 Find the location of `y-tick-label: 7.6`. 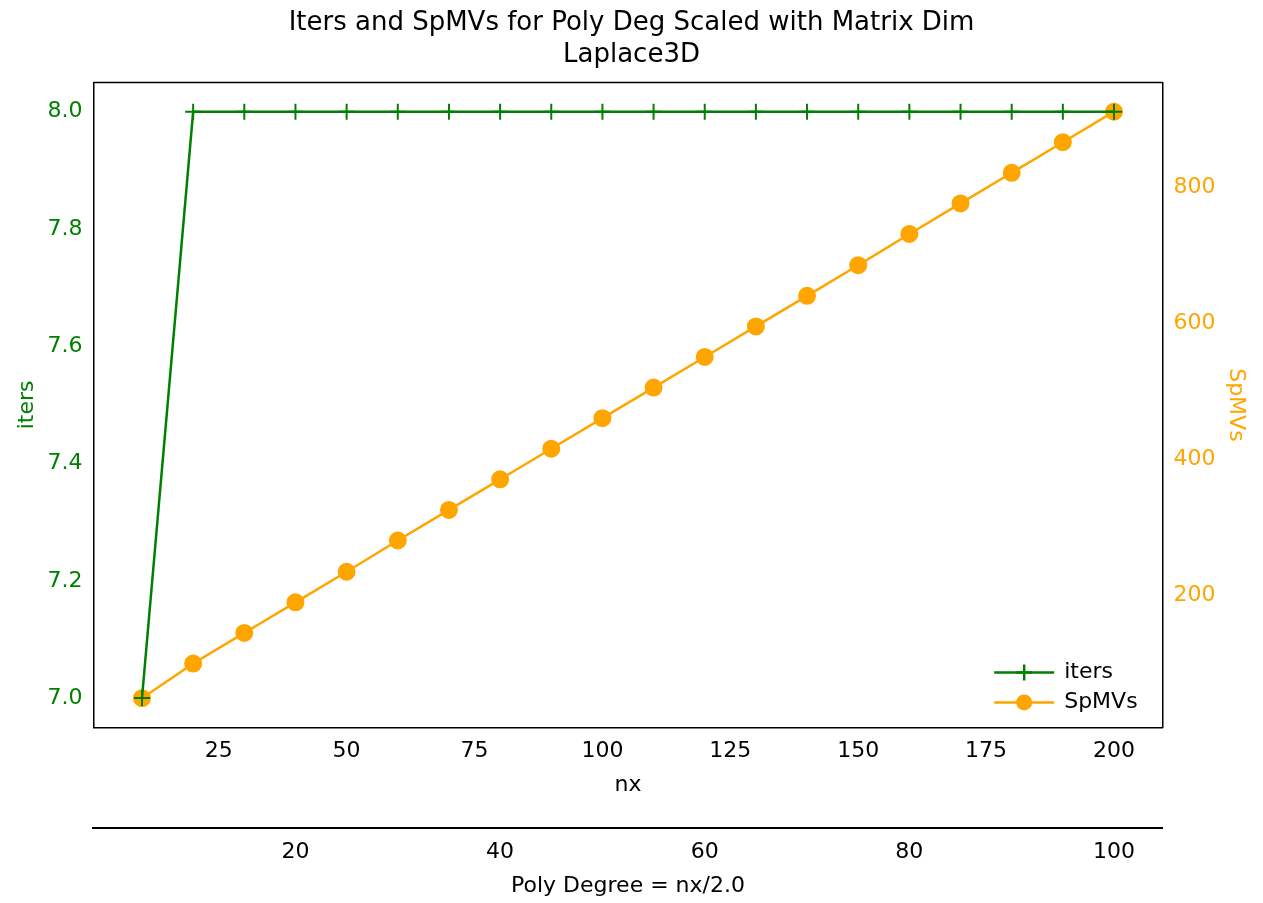

y-tick-label: 7.6 is located at coordinates (65, 344).